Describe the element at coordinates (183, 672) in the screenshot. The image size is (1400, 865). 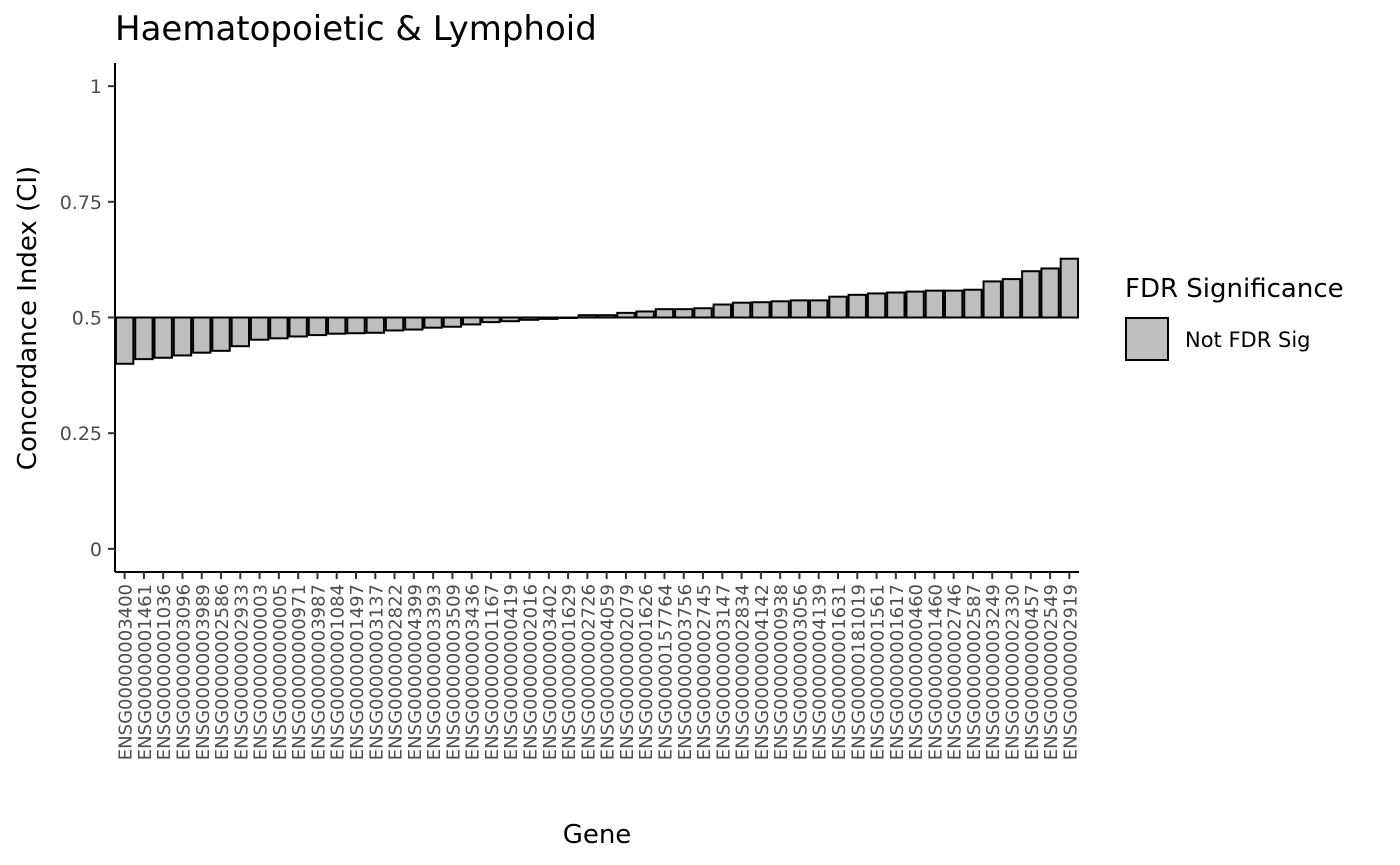
I see `x-tick-label: ENSG00000003096` at that location.